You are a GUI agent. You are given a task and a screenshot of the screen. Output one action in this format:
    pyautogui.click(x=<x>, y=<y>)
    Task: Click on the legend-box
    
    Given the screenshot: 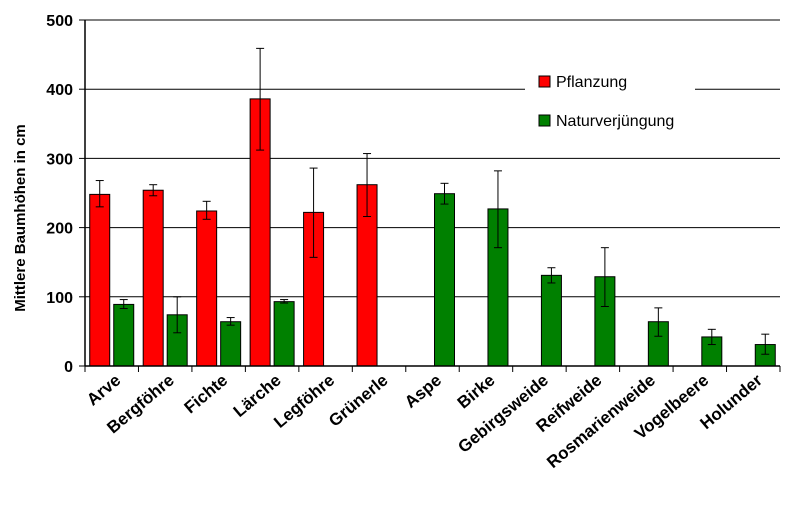 What is the action you would take?
    pyautogui.click(x=610, y=105)
    